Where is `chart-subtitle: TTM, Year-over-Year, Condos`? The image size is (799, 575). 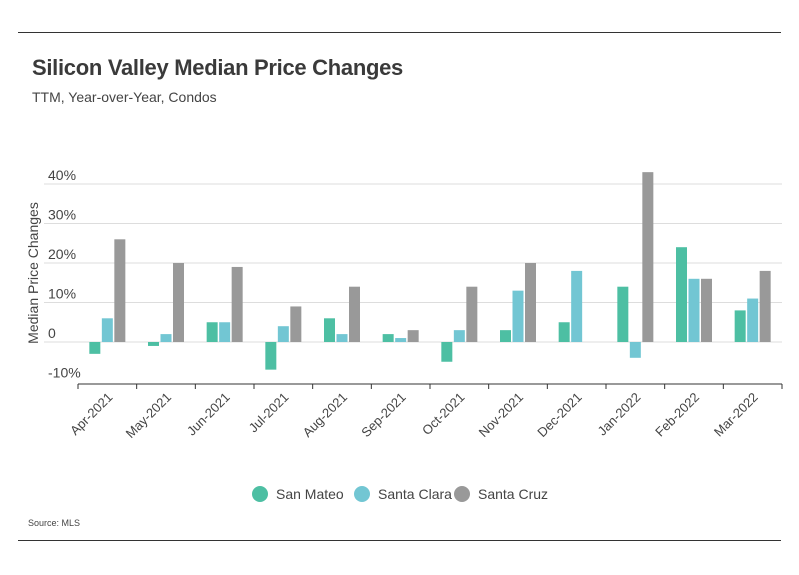
chart-subtitle: TTM, Year-over-Year, Condos is located at coordinates (124, 97).